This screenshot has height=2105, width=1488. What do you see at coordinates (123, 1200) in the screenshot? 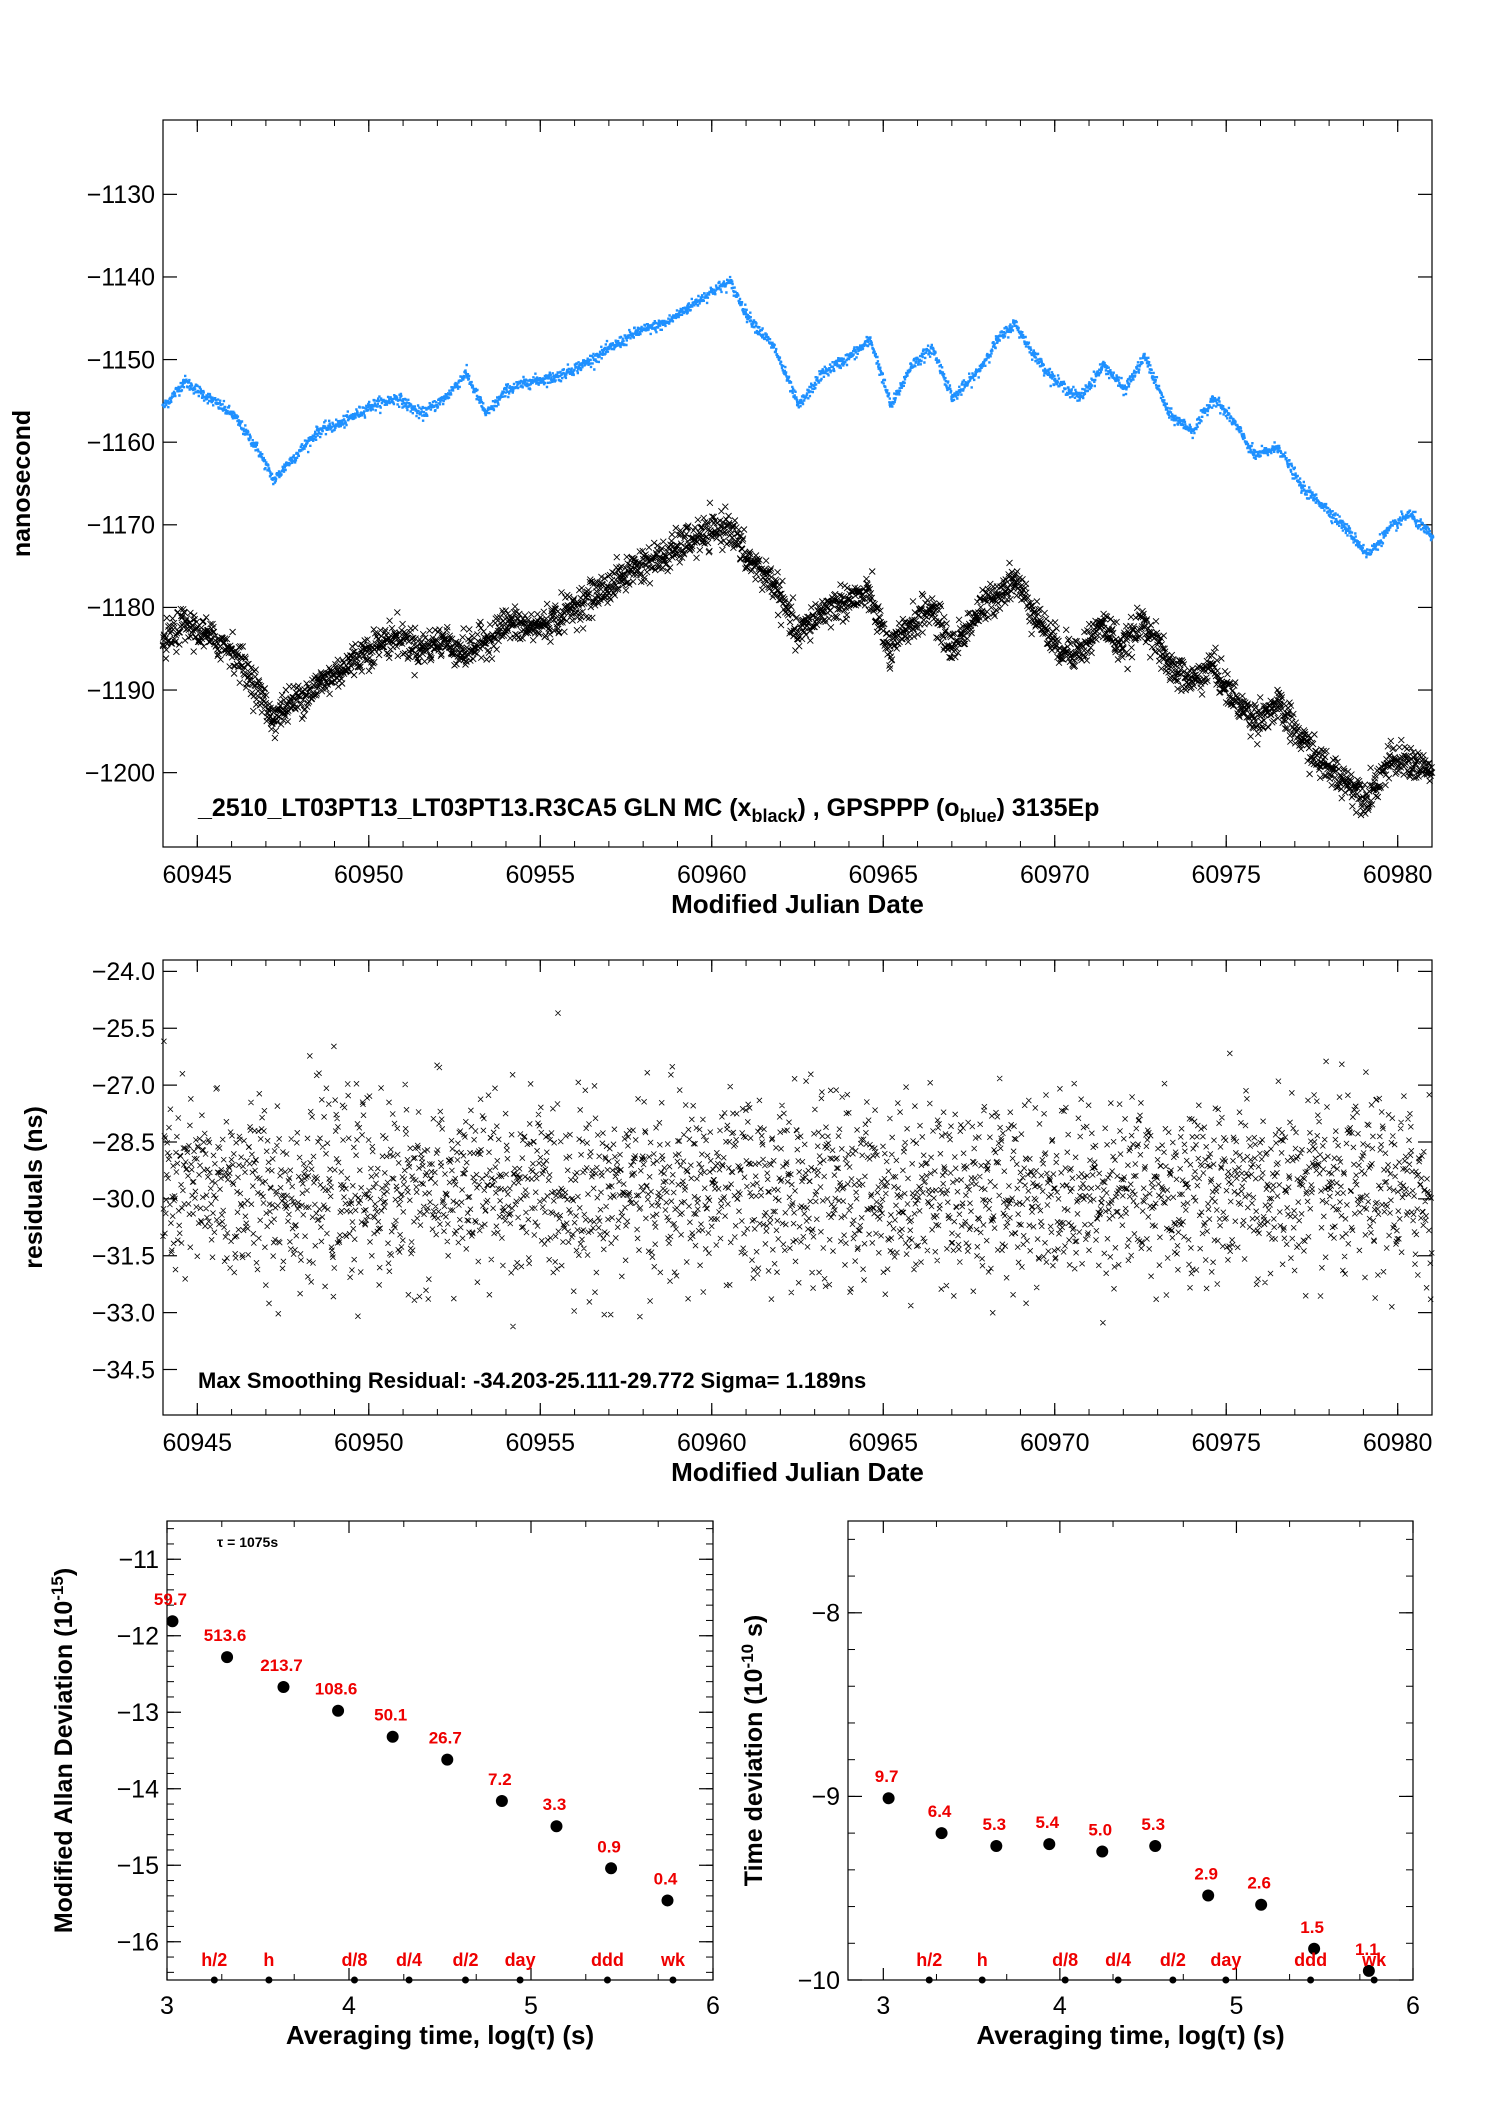
I see `y-tick-label: −30.0` at bounding box center [123, 1200].